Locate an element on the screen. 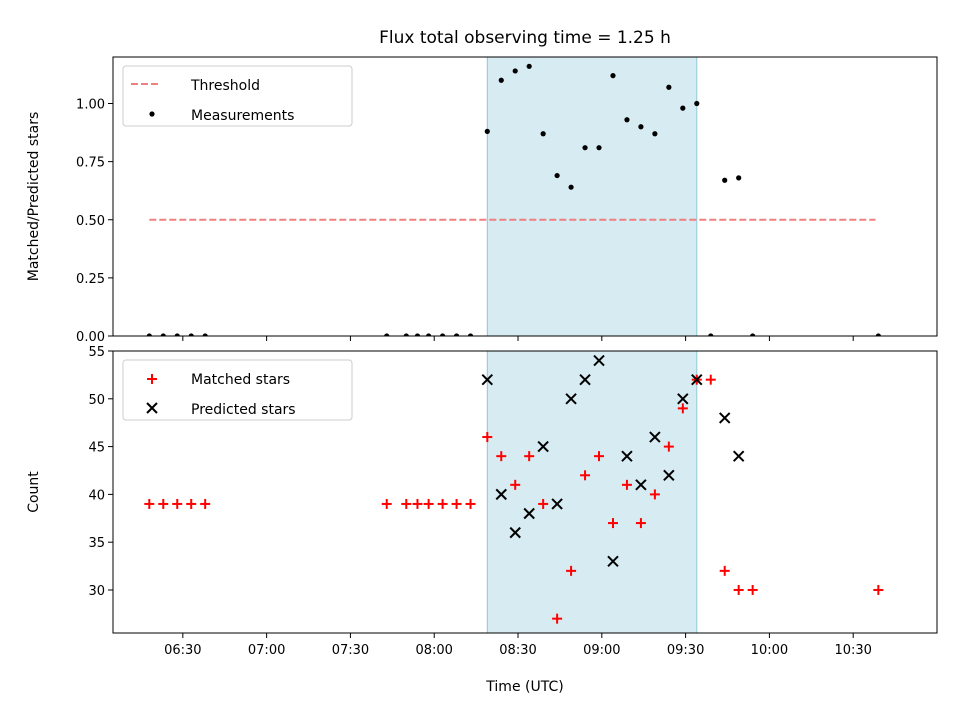 The width and height of the screenshot is (960, 720). legend-matched-swatch is located at coordinates (152, 379).